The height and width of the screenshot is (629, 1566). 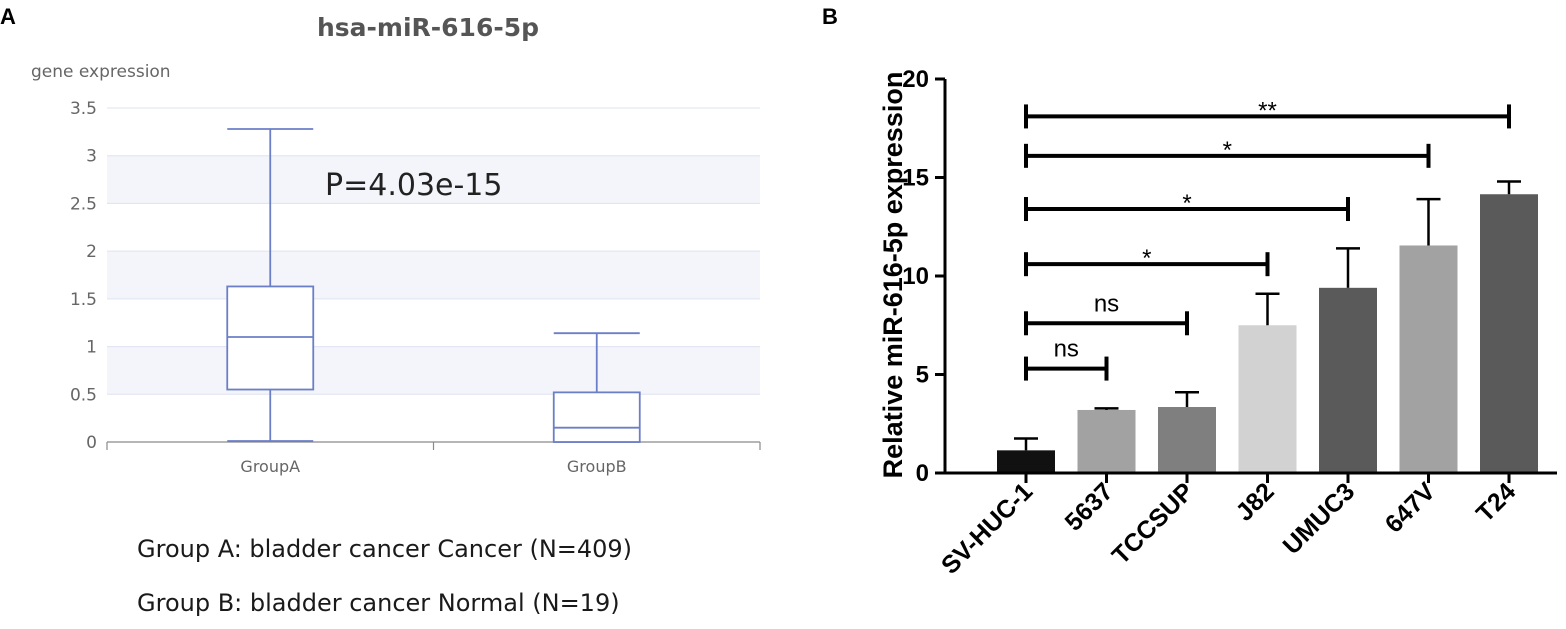 I want to click on panel-b-category-label: 647V, so click(x=1410, y=507).